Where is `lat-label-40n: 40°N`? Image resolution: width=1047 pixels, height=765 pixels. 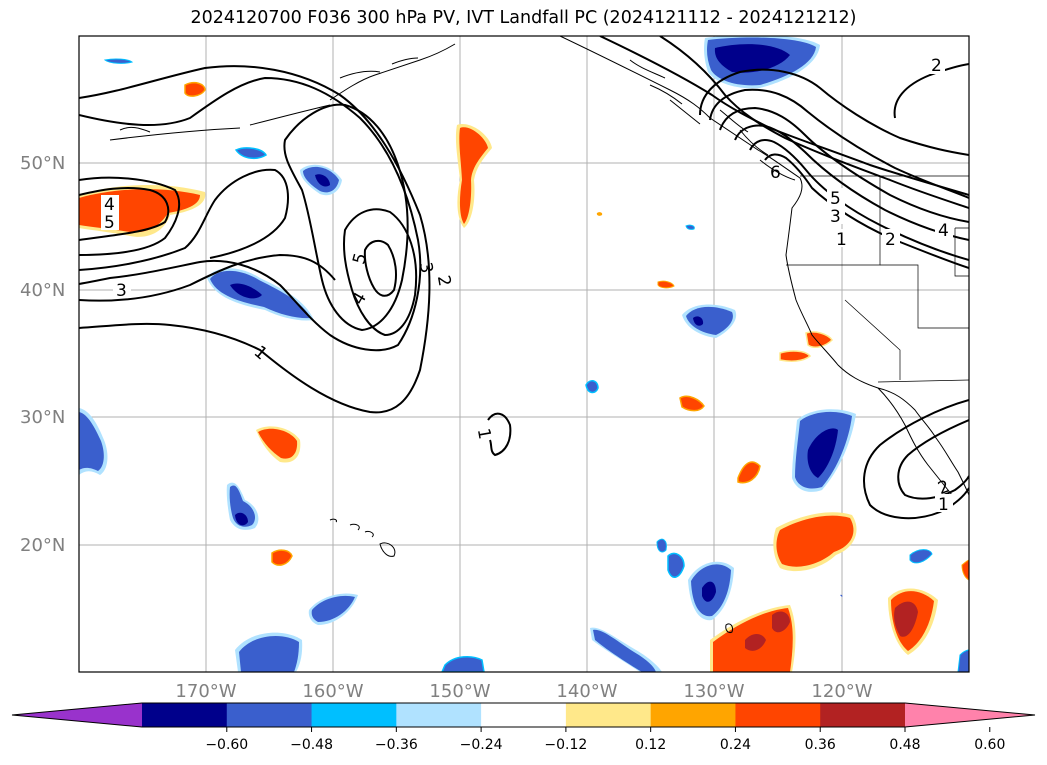 lat-label-40n: 40°N is located at coordinates (42, 290).